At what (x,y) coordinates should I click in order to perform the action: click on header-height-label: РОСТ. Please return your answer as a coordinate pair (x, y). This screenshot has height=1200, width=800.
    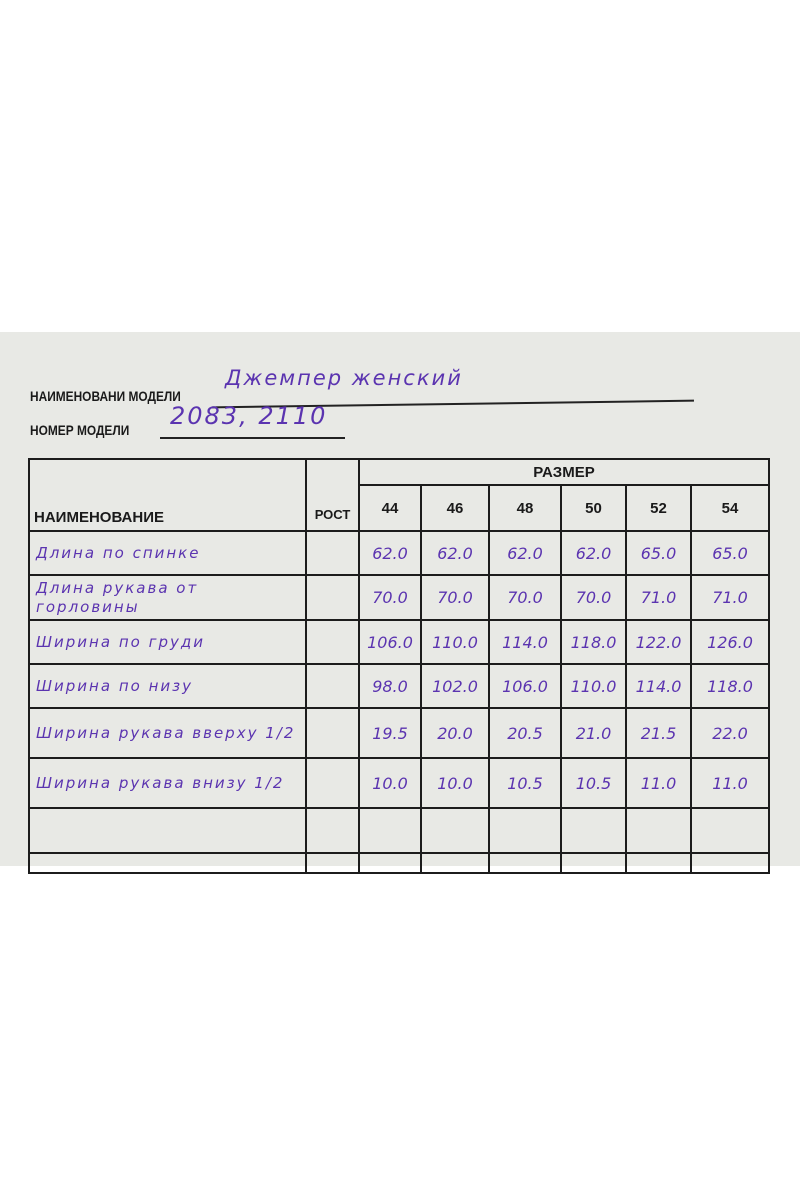
    Looking at the image, I should click on (332, 514).